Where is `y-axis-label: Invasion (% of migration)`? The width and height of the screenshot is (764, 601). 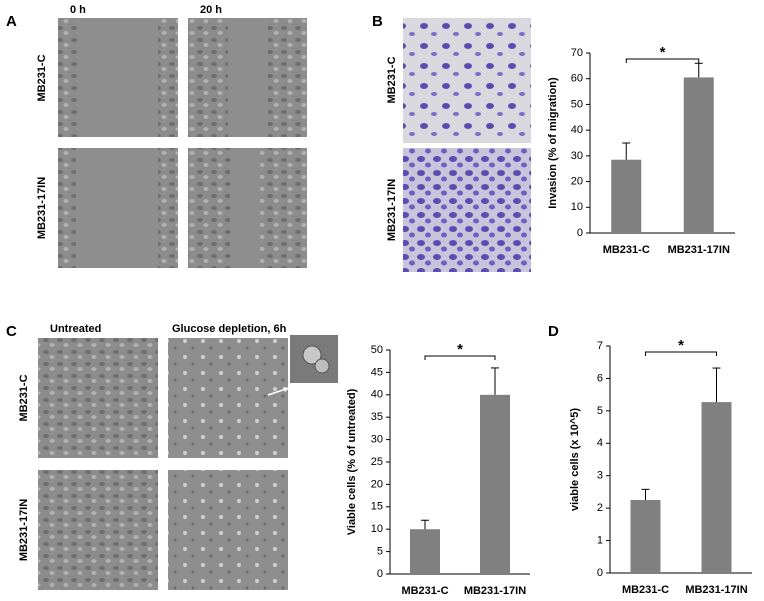
y-axis-label: Invasion (% of migration) is located at coordinates (553, 143).